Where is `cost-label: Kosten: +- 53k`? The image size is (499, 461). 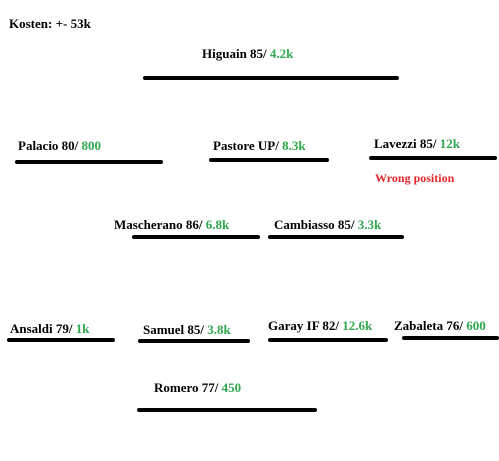 cost-label: Kosten: +- 53k is located at coordinates (50, 23).